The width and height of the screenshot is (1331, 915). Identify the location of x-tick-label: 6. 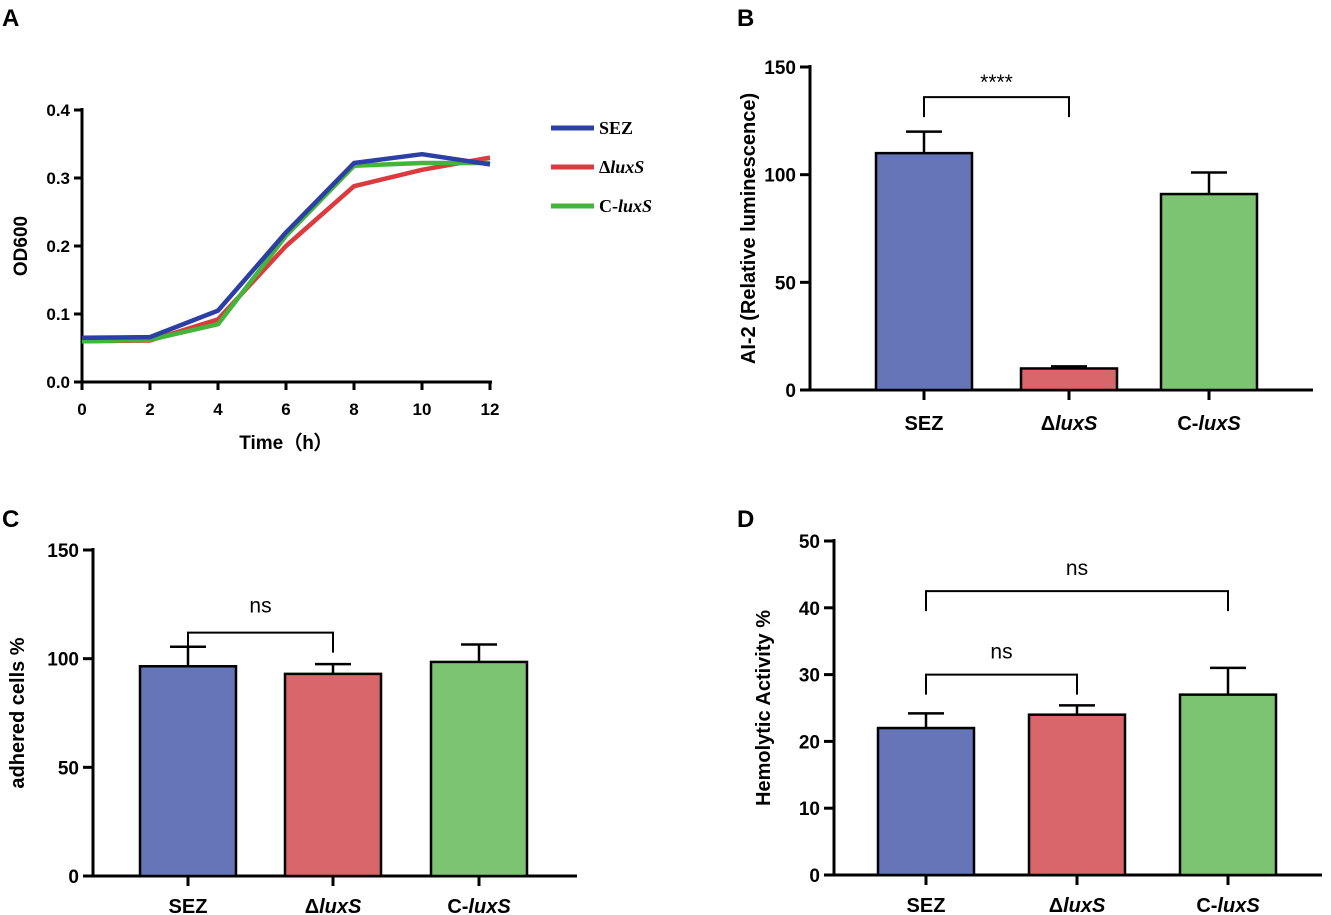
(285, 409).